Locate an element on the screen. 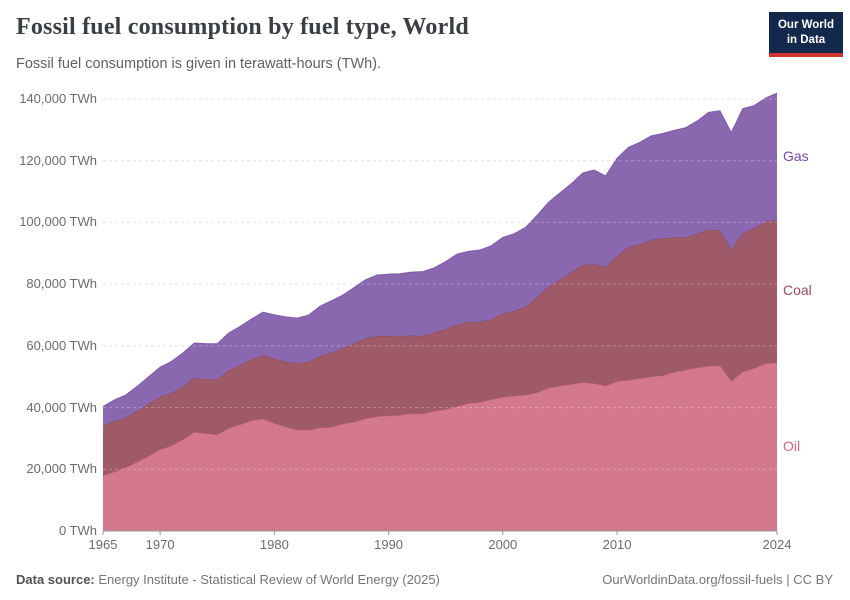  owid-logo: Our World in Data is located at coordinates (806, 34).